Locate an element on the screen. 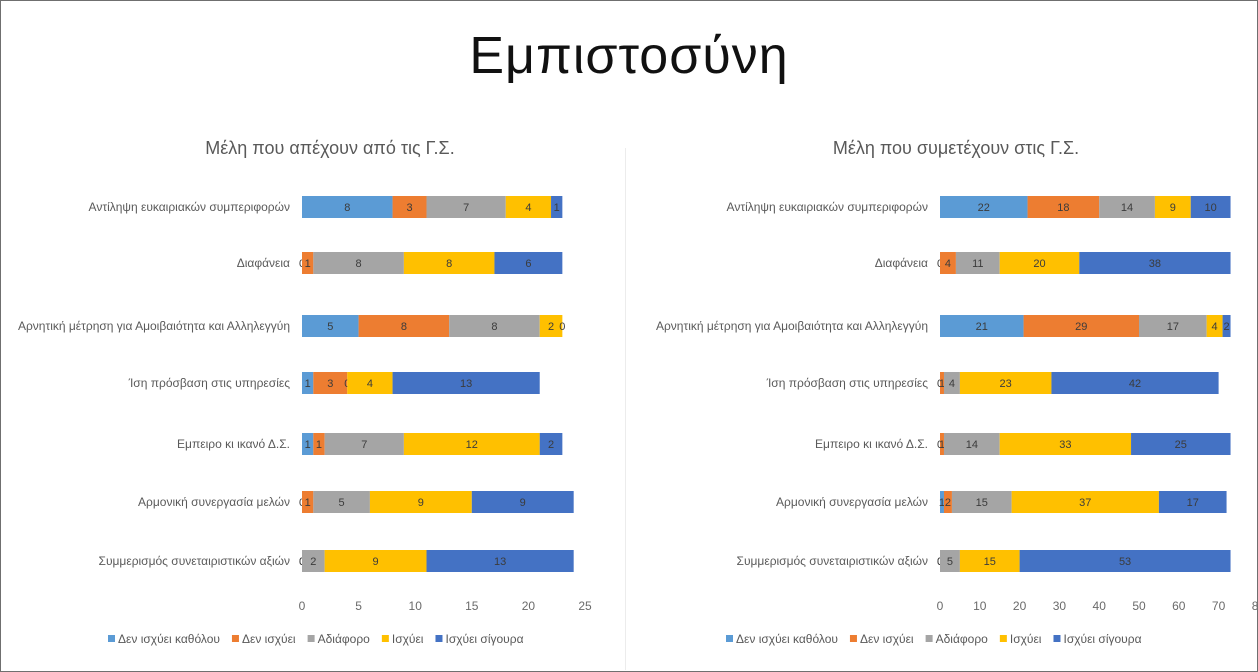  x-tick-label: 30 is located at coordinates (1060, 606).